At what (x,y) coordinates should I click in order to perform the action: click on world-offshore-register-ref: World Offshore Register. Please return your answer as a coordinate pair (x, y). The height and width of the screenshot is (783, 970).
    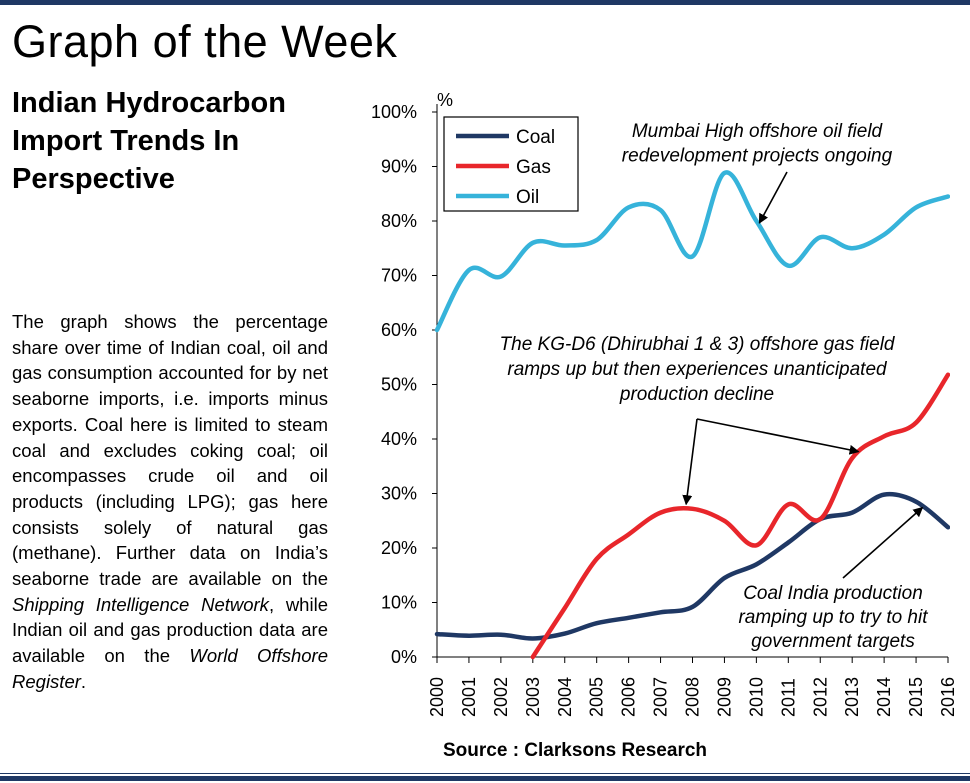
    Looking at the image, I should click on (170, 668).